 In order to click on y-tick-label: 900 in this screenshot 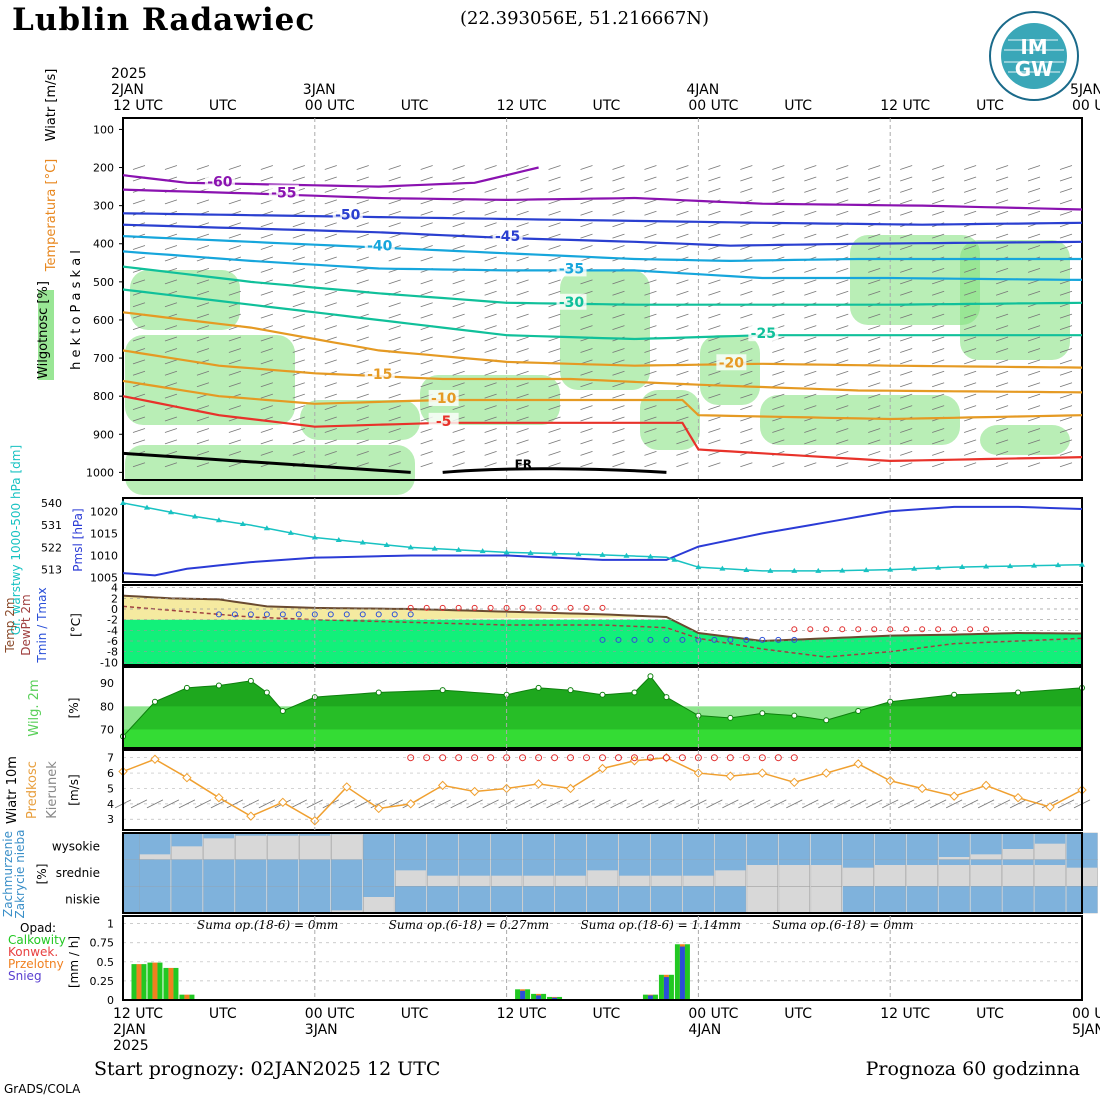, I will do `click(103, 434)`.